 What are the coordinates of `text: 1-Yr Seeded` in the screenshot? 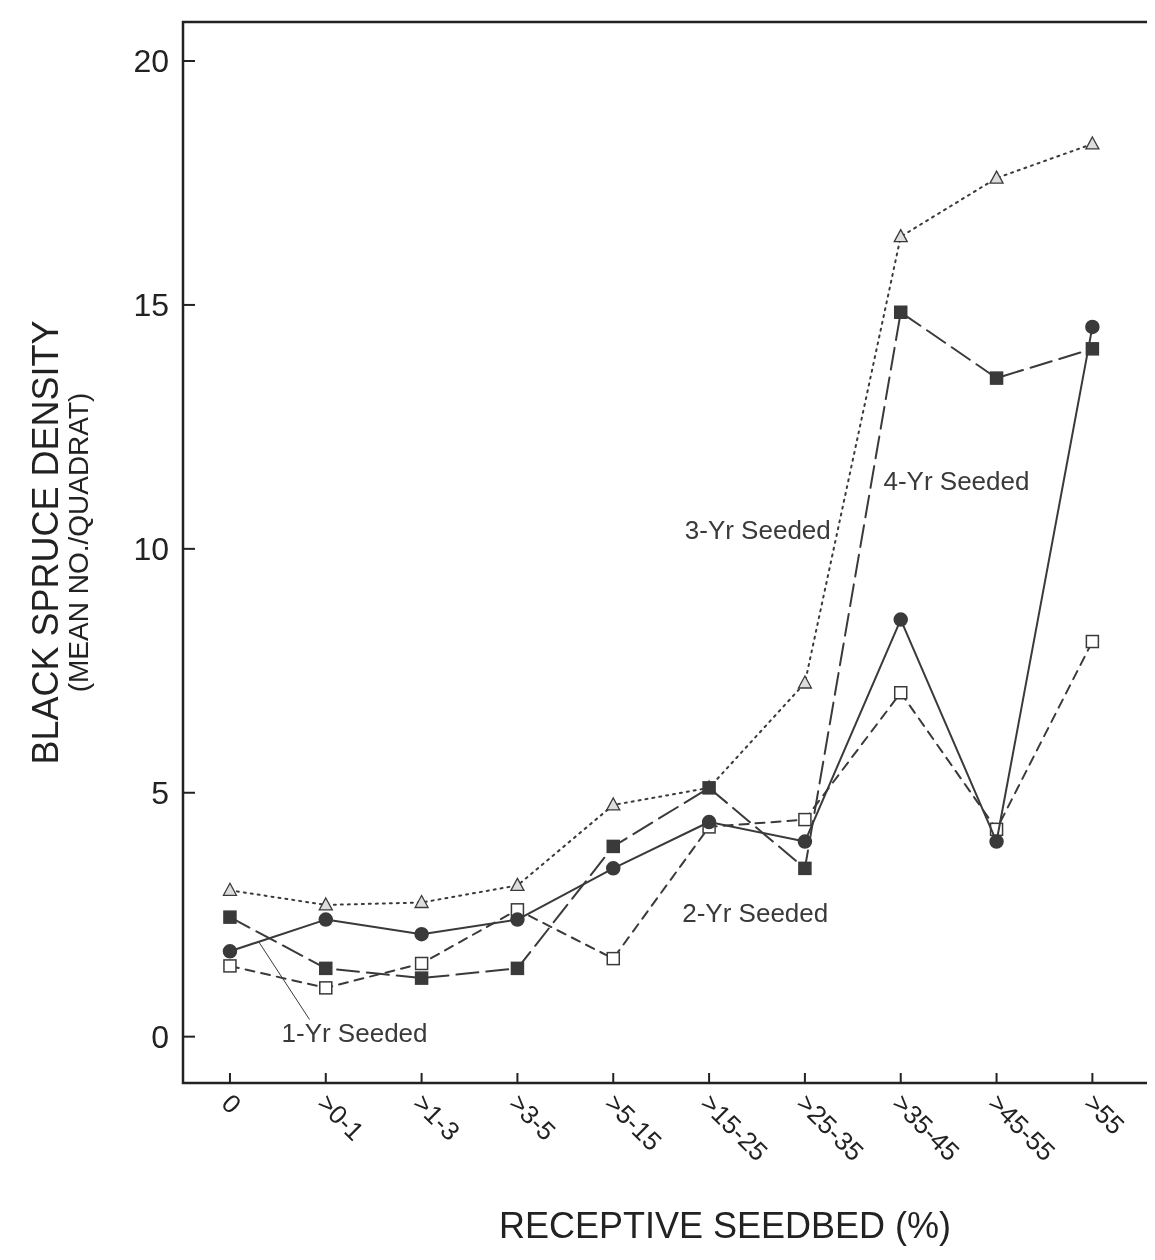 It's located at (354, 1032).